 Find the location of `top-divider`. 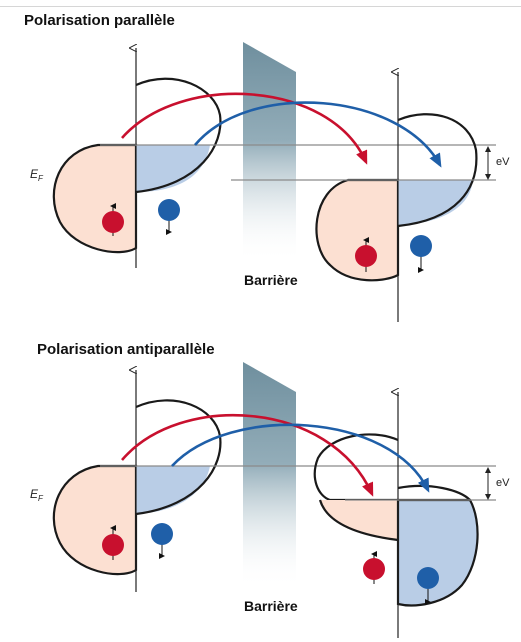

top-divider is located at coordinates (260, 6).